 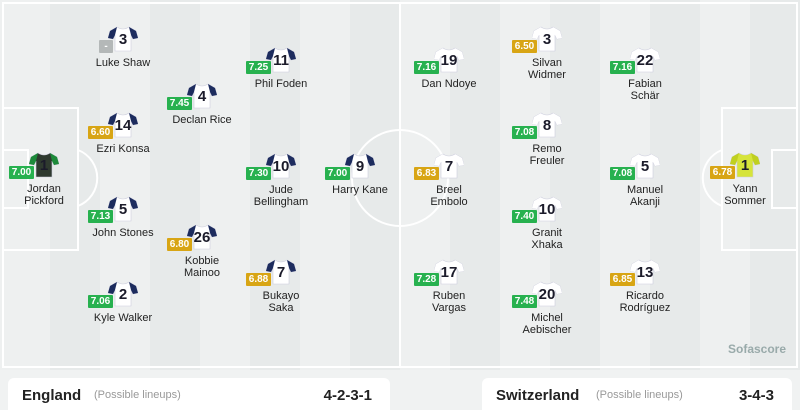 I want to click on rating: 6.85, so click(x=622, y=279).